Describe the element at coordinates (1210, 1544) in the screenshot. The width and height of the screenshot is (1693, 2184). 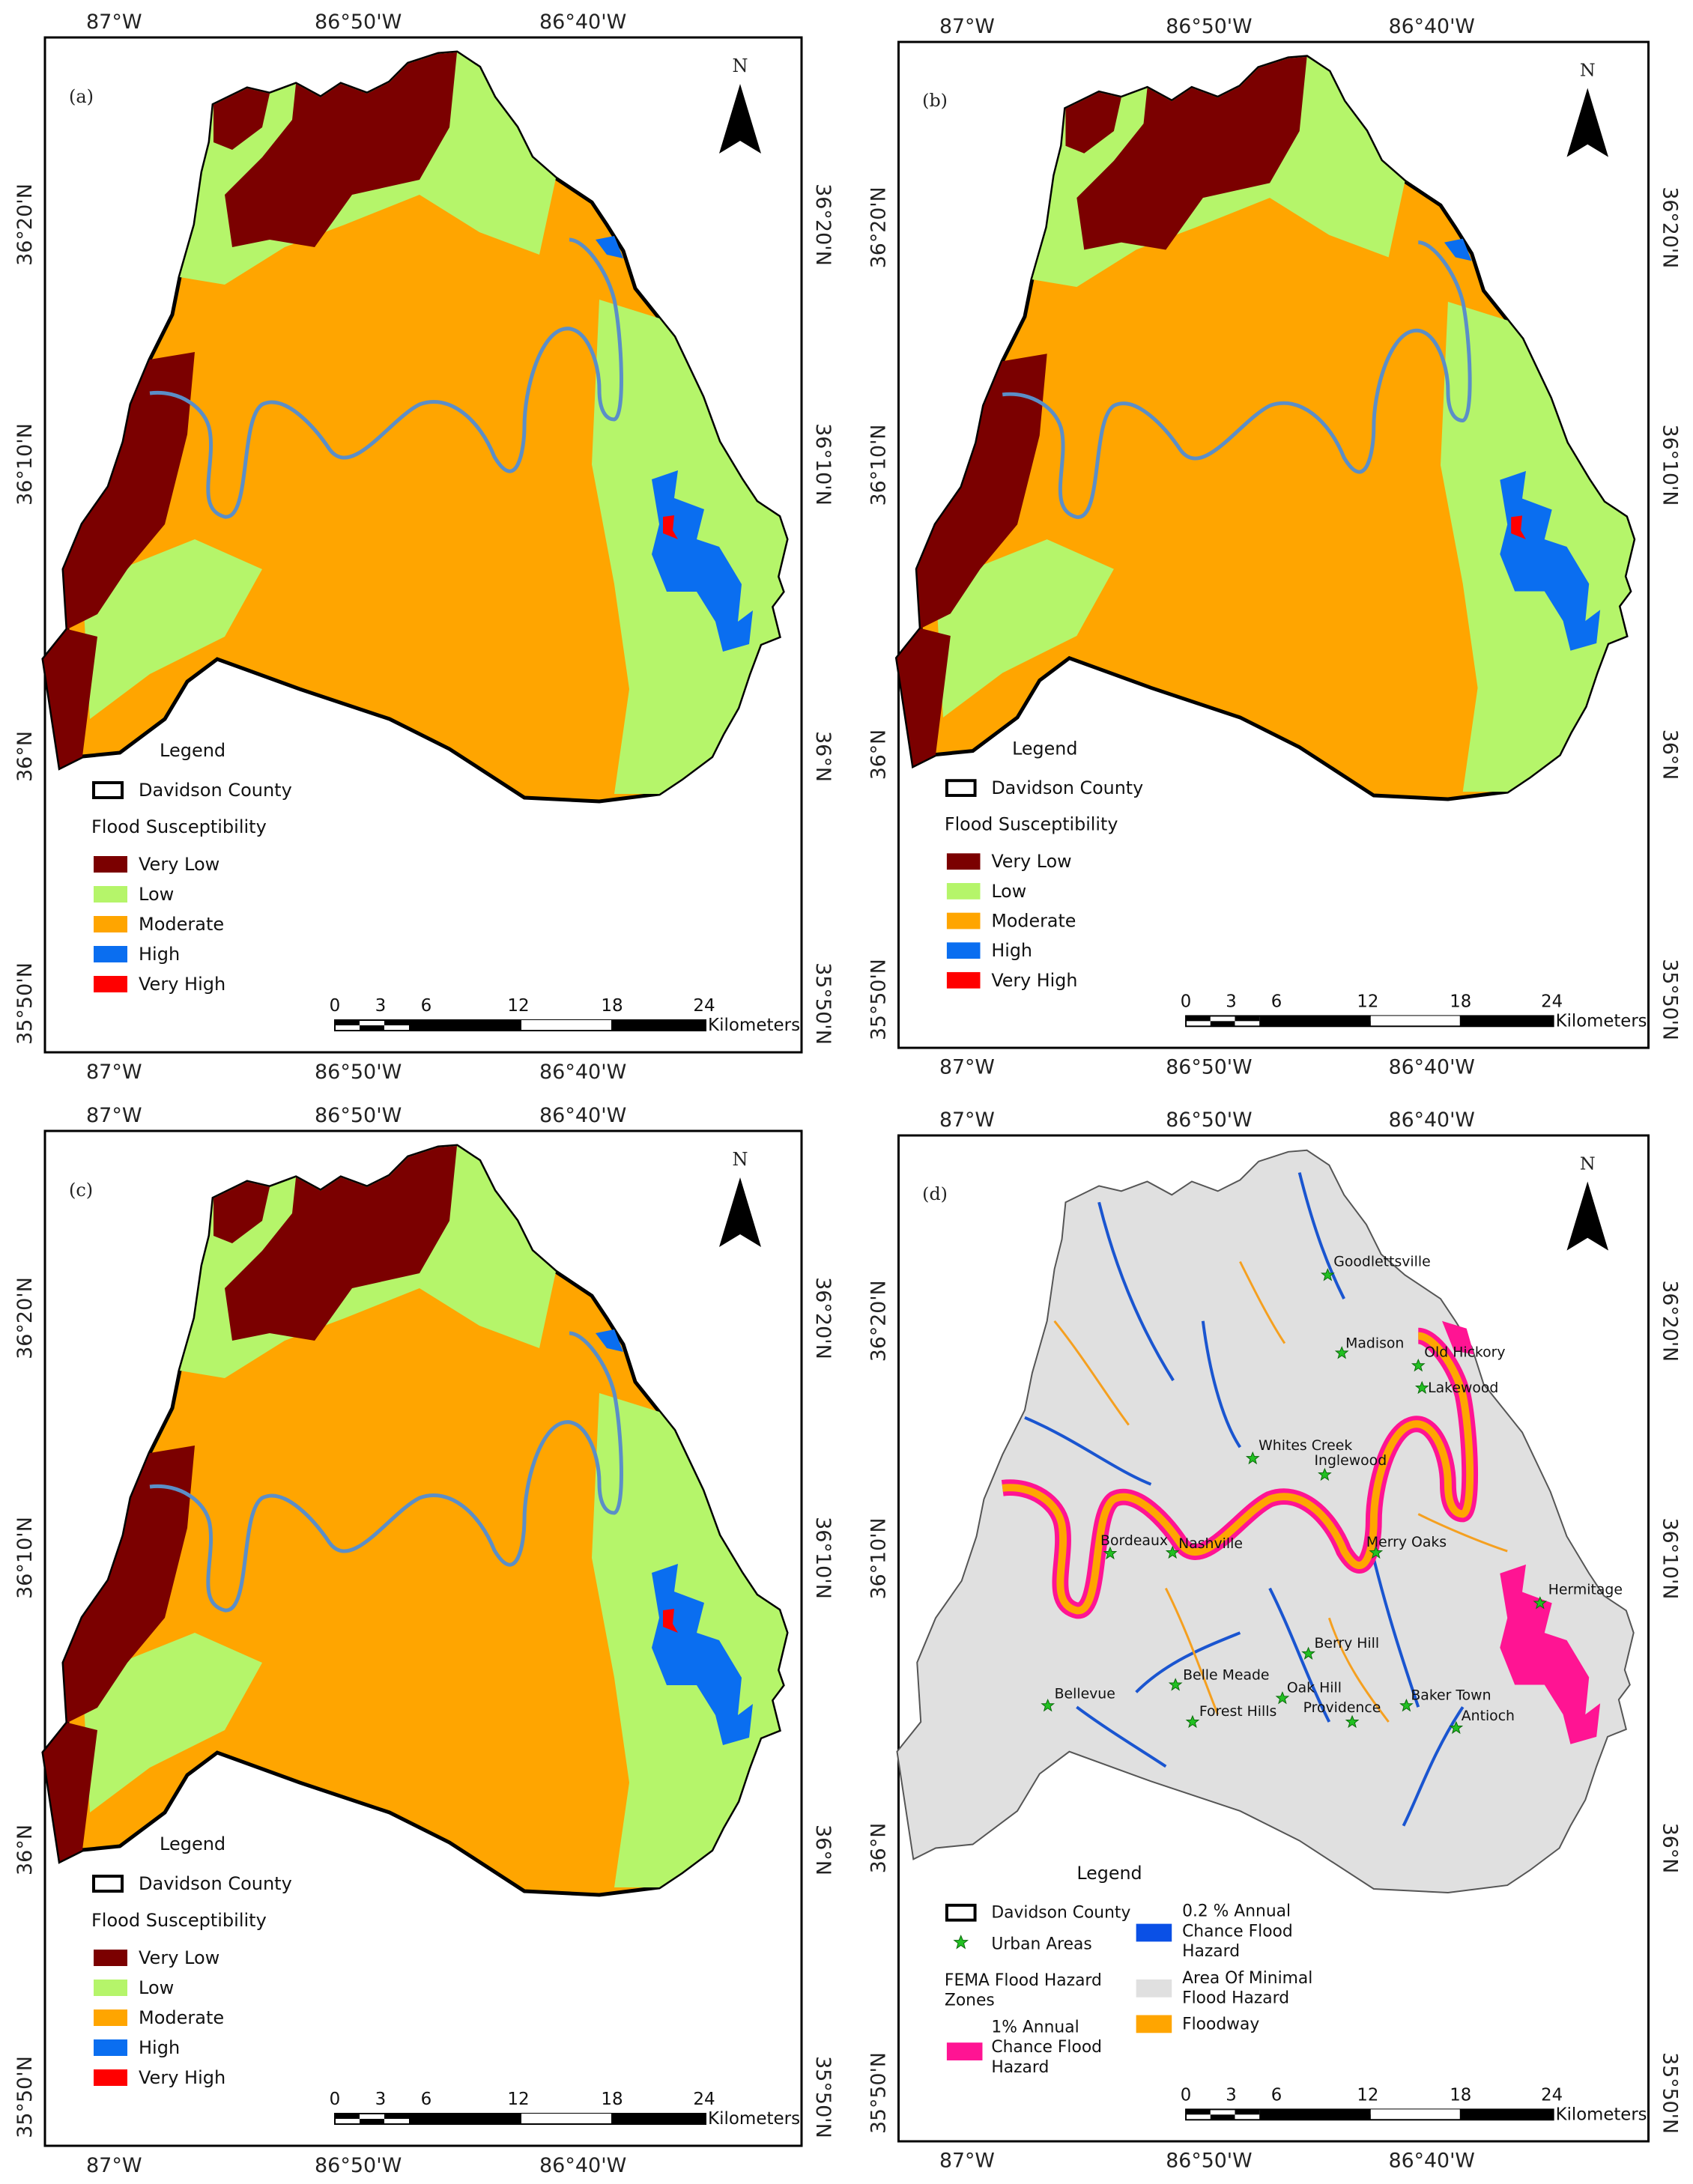
I see `city-label-nashville: Nashville` at that location.